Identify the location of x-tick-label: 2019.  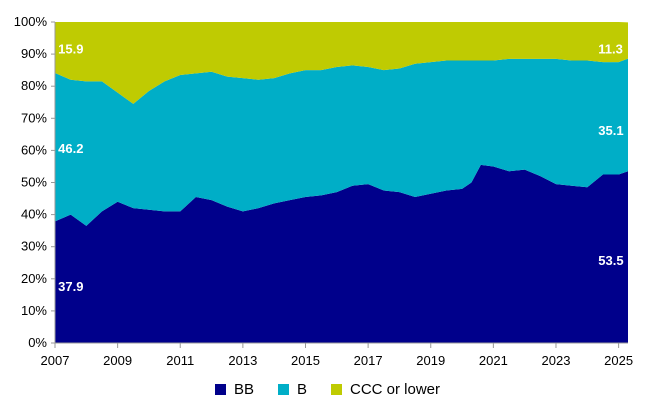
(430, 360).